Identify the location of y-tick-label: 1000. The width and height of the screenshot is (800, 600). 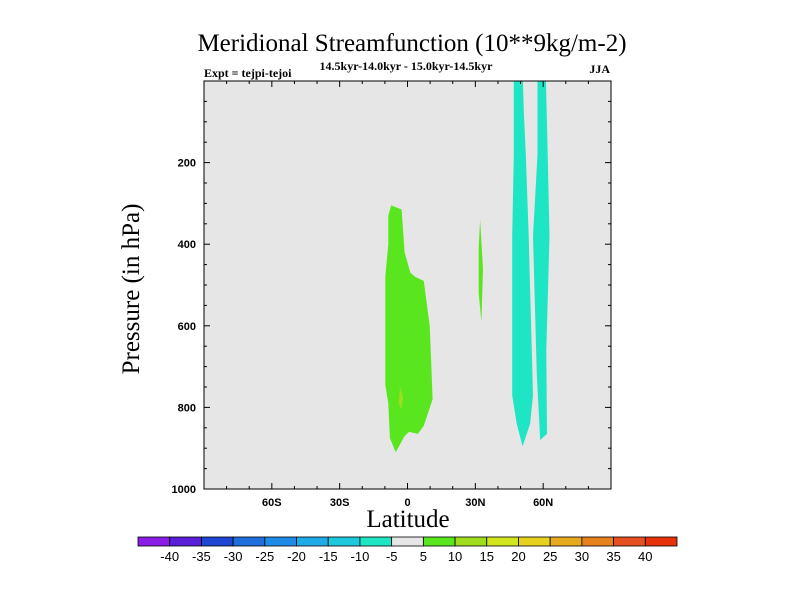
(184, 490).